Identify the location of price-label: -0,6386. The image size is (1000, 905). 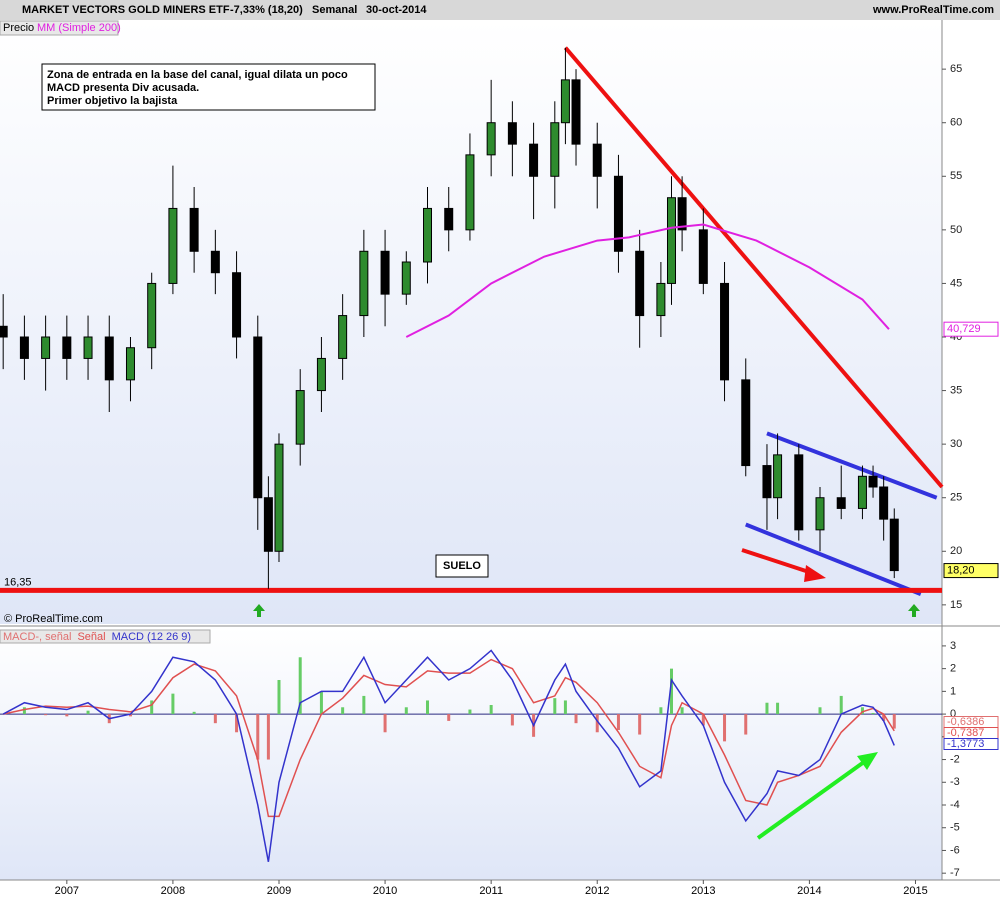
(965, 722).